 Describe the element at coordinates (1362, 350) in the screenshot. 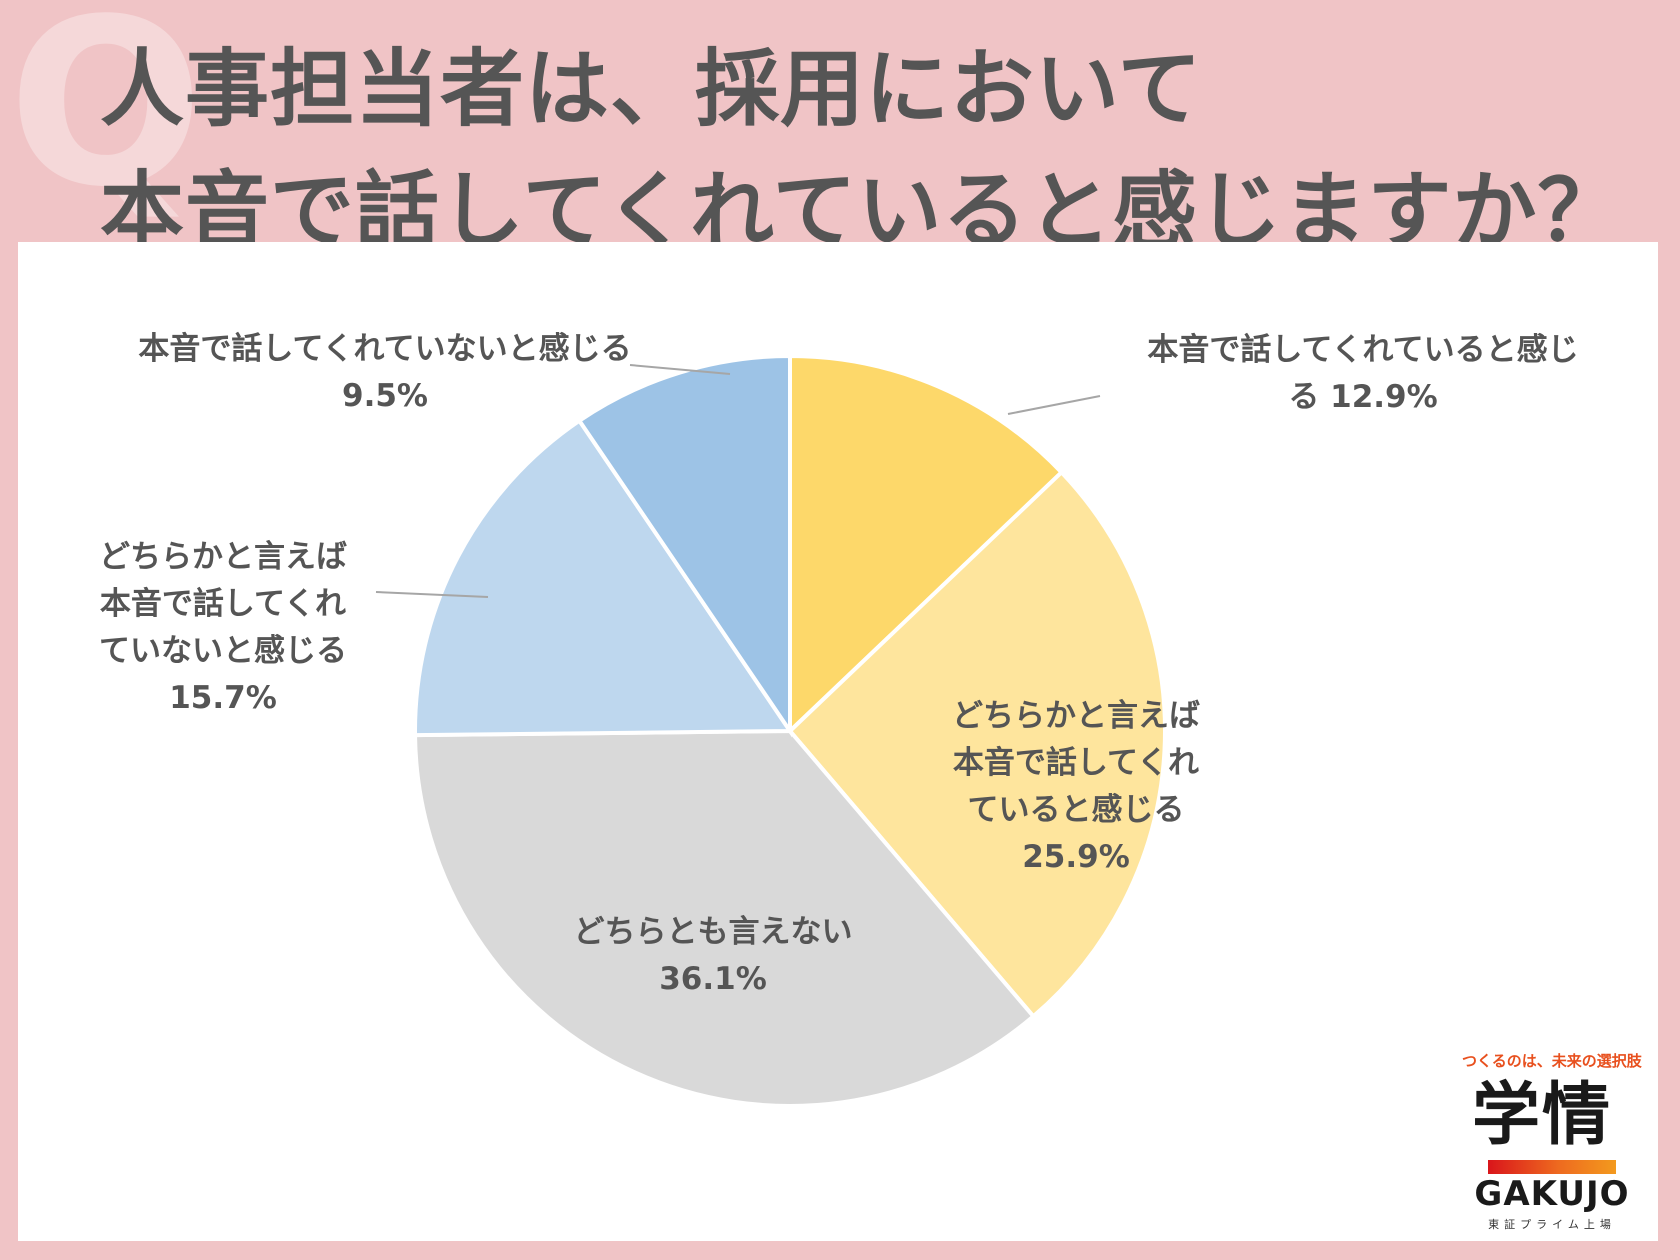

I see `slice-label-1-line-1: 本音で話してくれていると感じ` at that location.